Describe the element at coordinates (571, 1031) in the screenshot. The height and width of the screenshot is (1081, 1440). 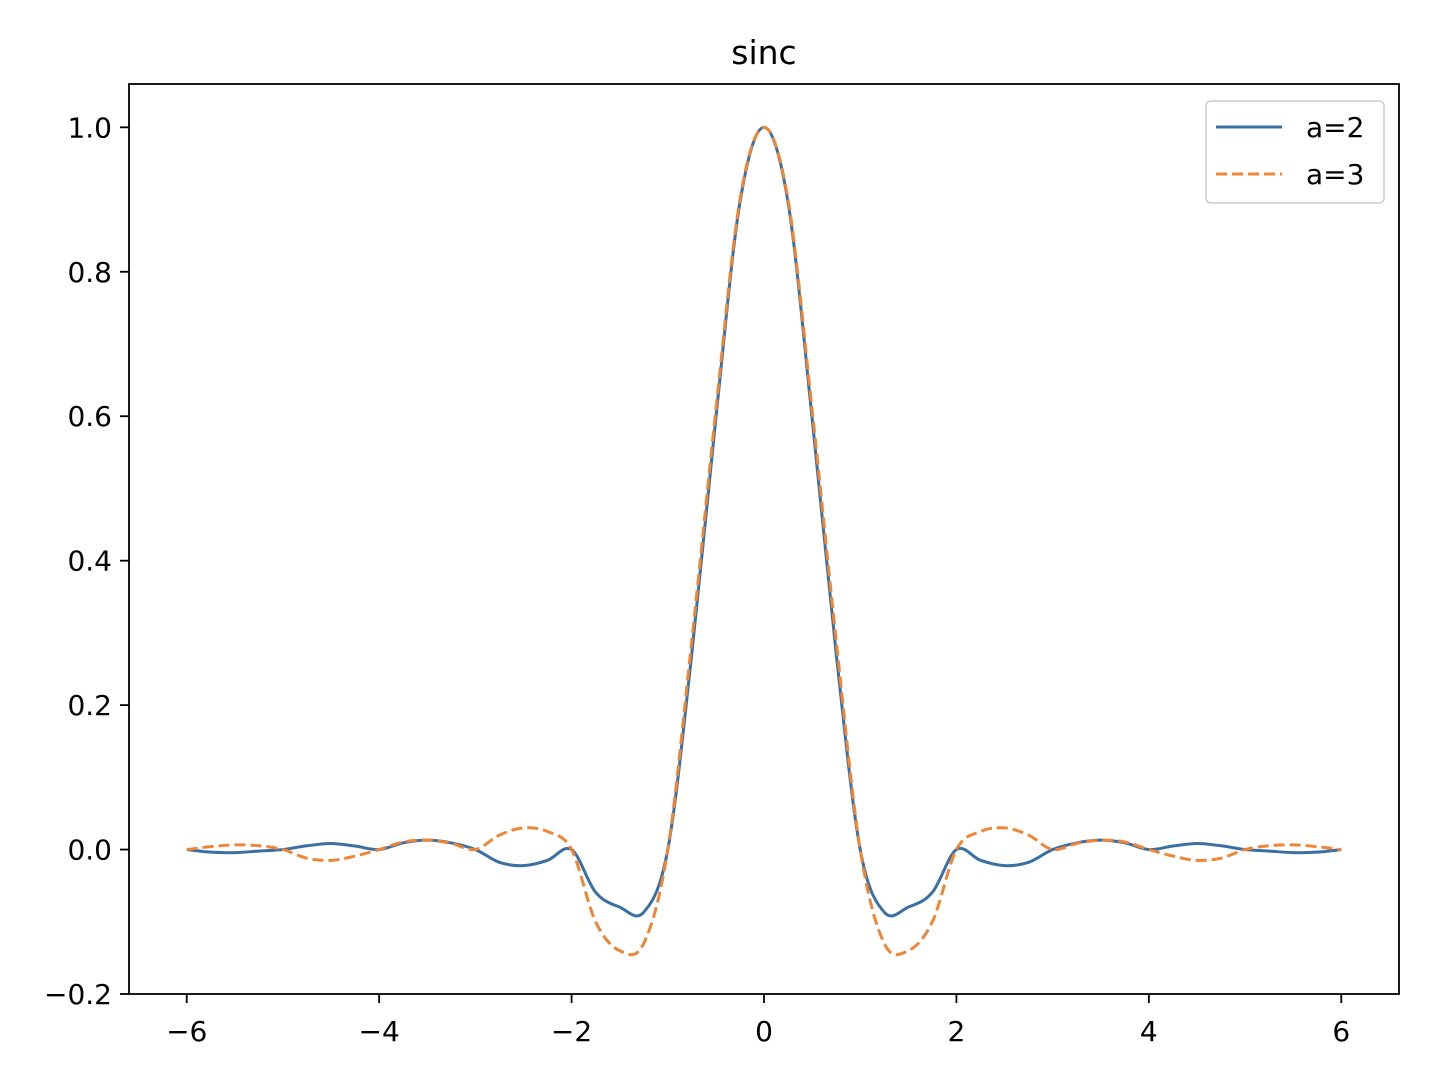
I see `x-tick-label: −2` at that location.